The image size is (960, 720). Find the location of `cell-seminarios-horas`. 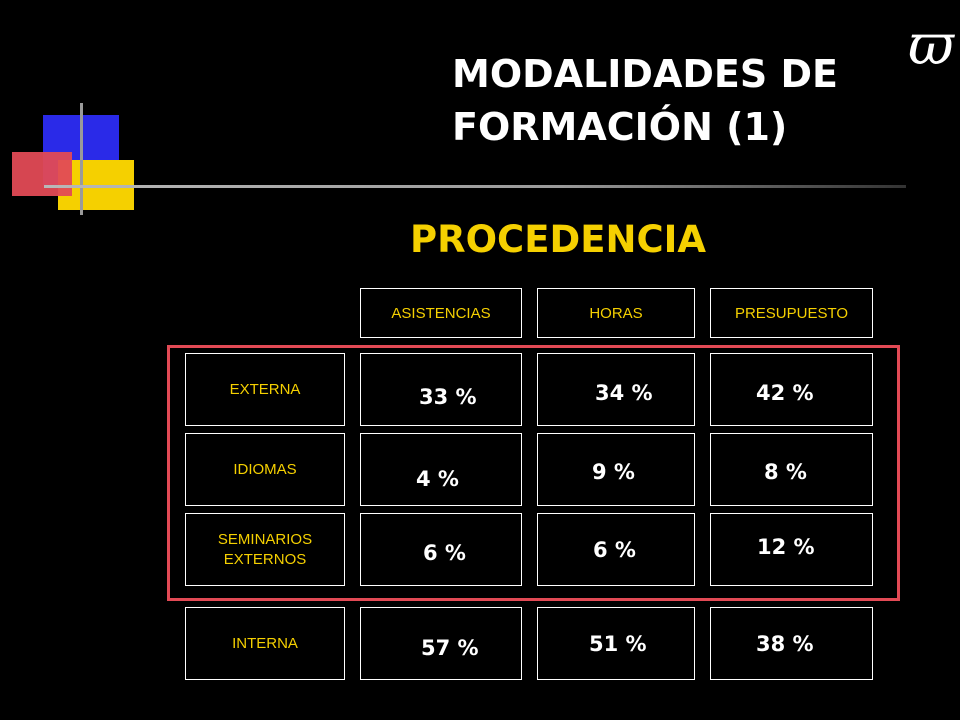

cell-seminarios-horas is located at coordinates (616, 549).